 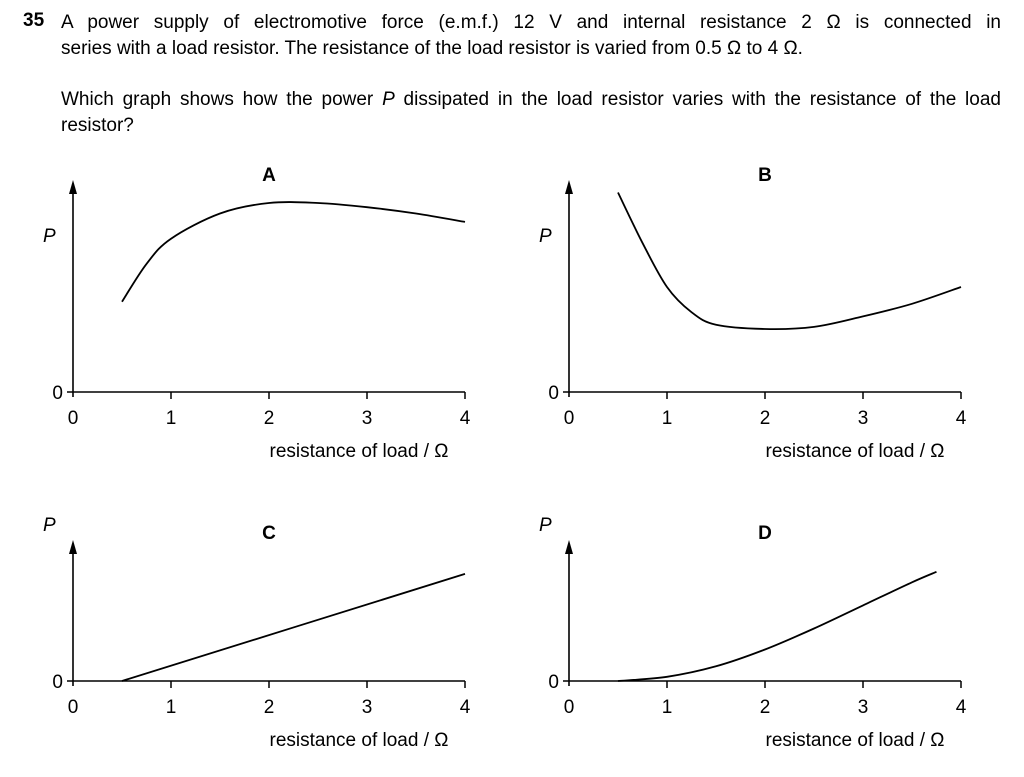 What do you see at coordinates (269, 533) in the screenshot?
I see `graph-title: C` at bounding box center [269, 533].